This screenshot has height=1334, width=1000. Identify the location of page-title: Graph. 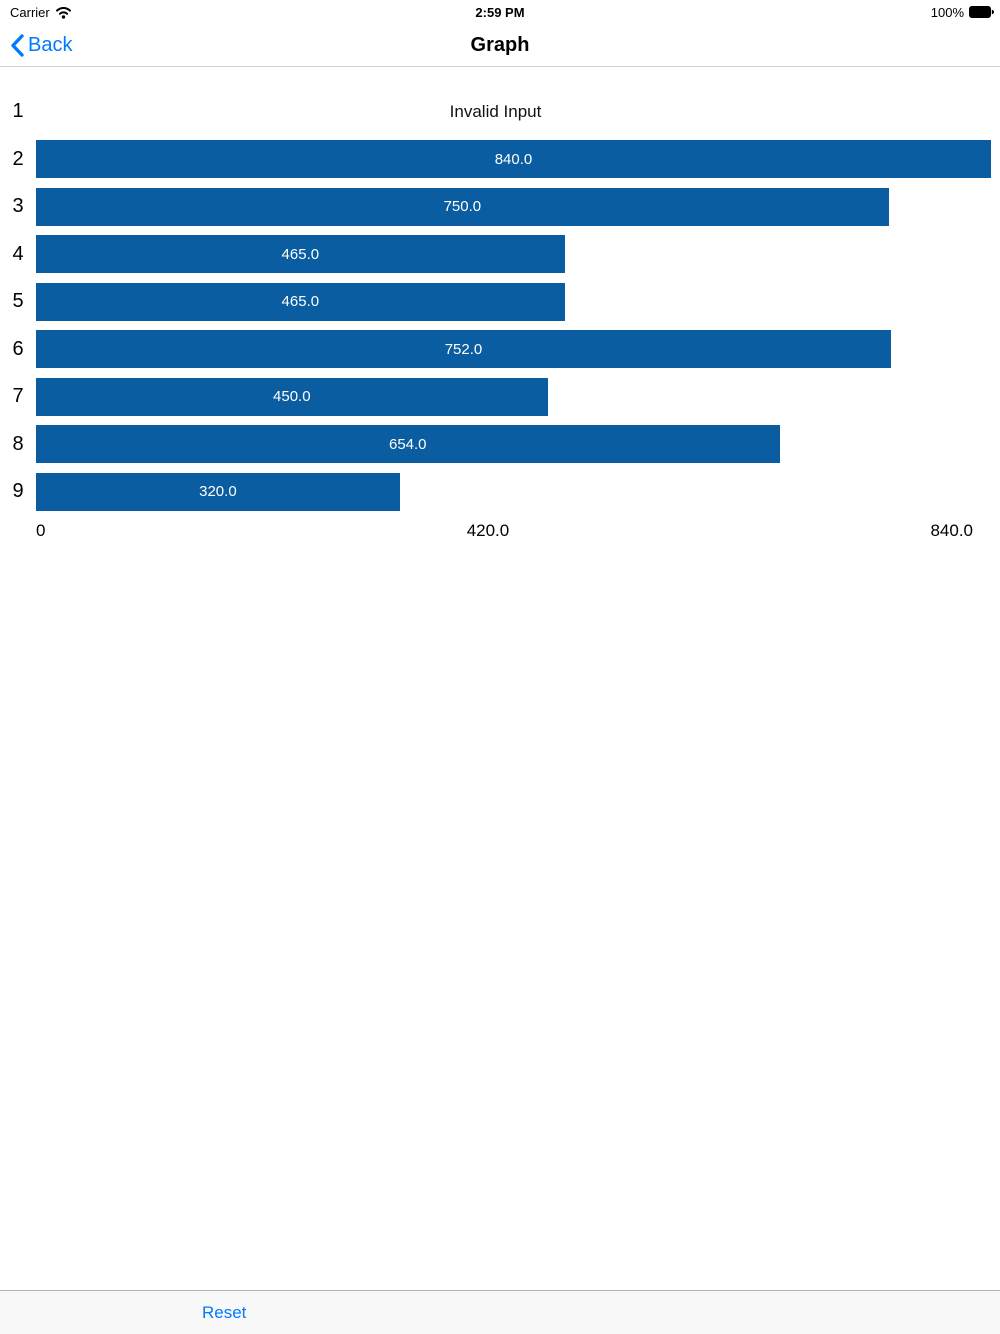
(500, 44).